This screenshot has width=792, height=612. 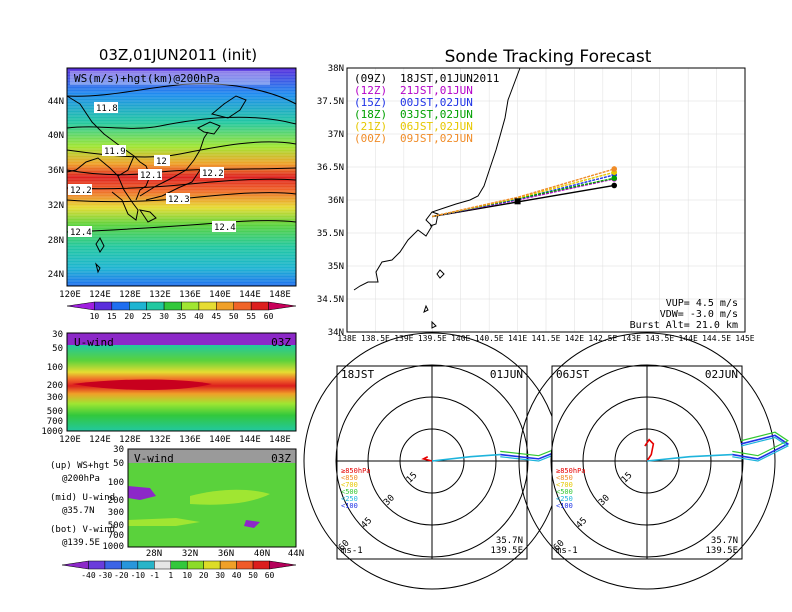 What do you see at coordinates (631, 338) in the screenshot?
I see `xtick-label: 143E` at bounding box center [631, 338].